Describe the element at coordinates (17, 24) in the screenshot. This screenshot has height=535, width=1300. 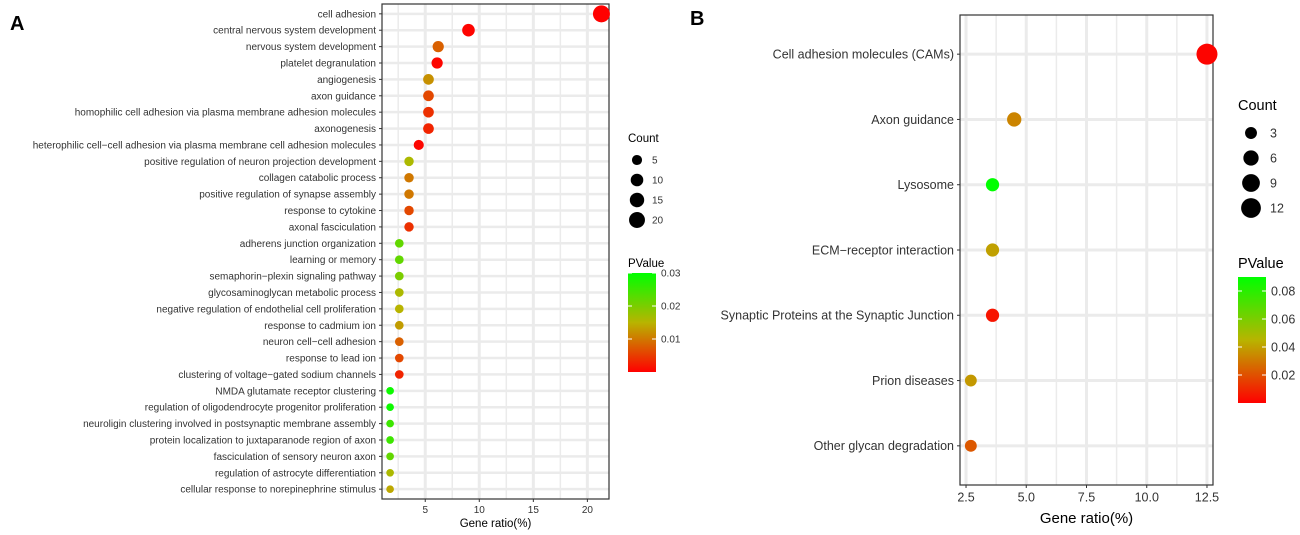
I see `panel-letter-a: A` at that location.